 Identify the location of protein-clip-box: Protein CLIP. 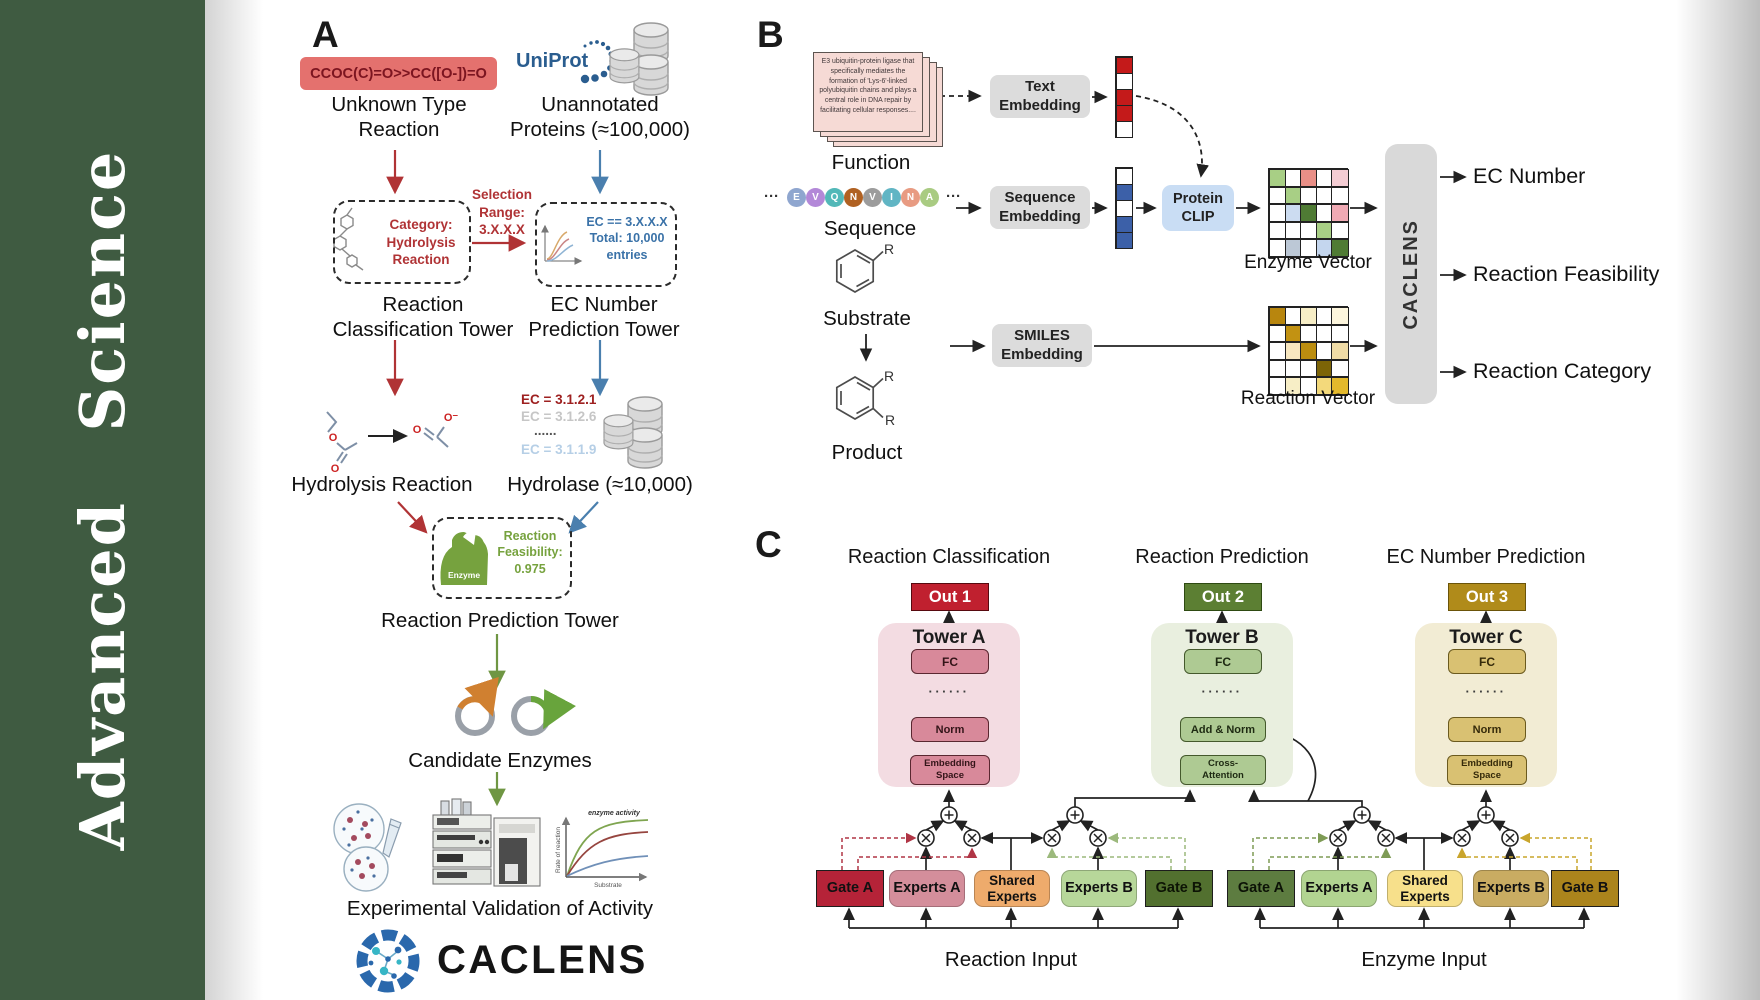
(1198, 208).